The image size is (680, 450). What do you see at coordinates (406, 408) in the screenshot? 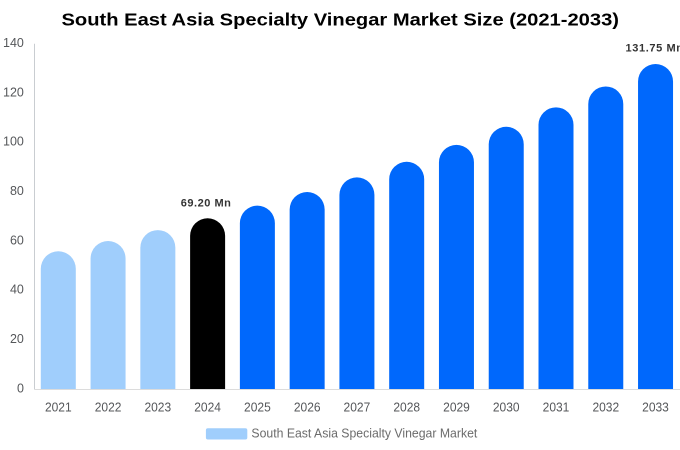
I see `svg-text: 2028` at bounding box center [406, 408].